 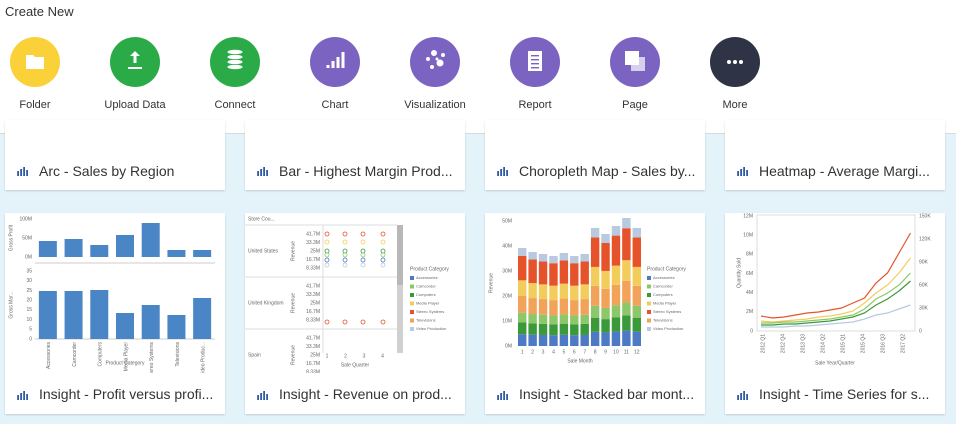 I want to click on x-tick-label: 1, so click(x=522, y=352).